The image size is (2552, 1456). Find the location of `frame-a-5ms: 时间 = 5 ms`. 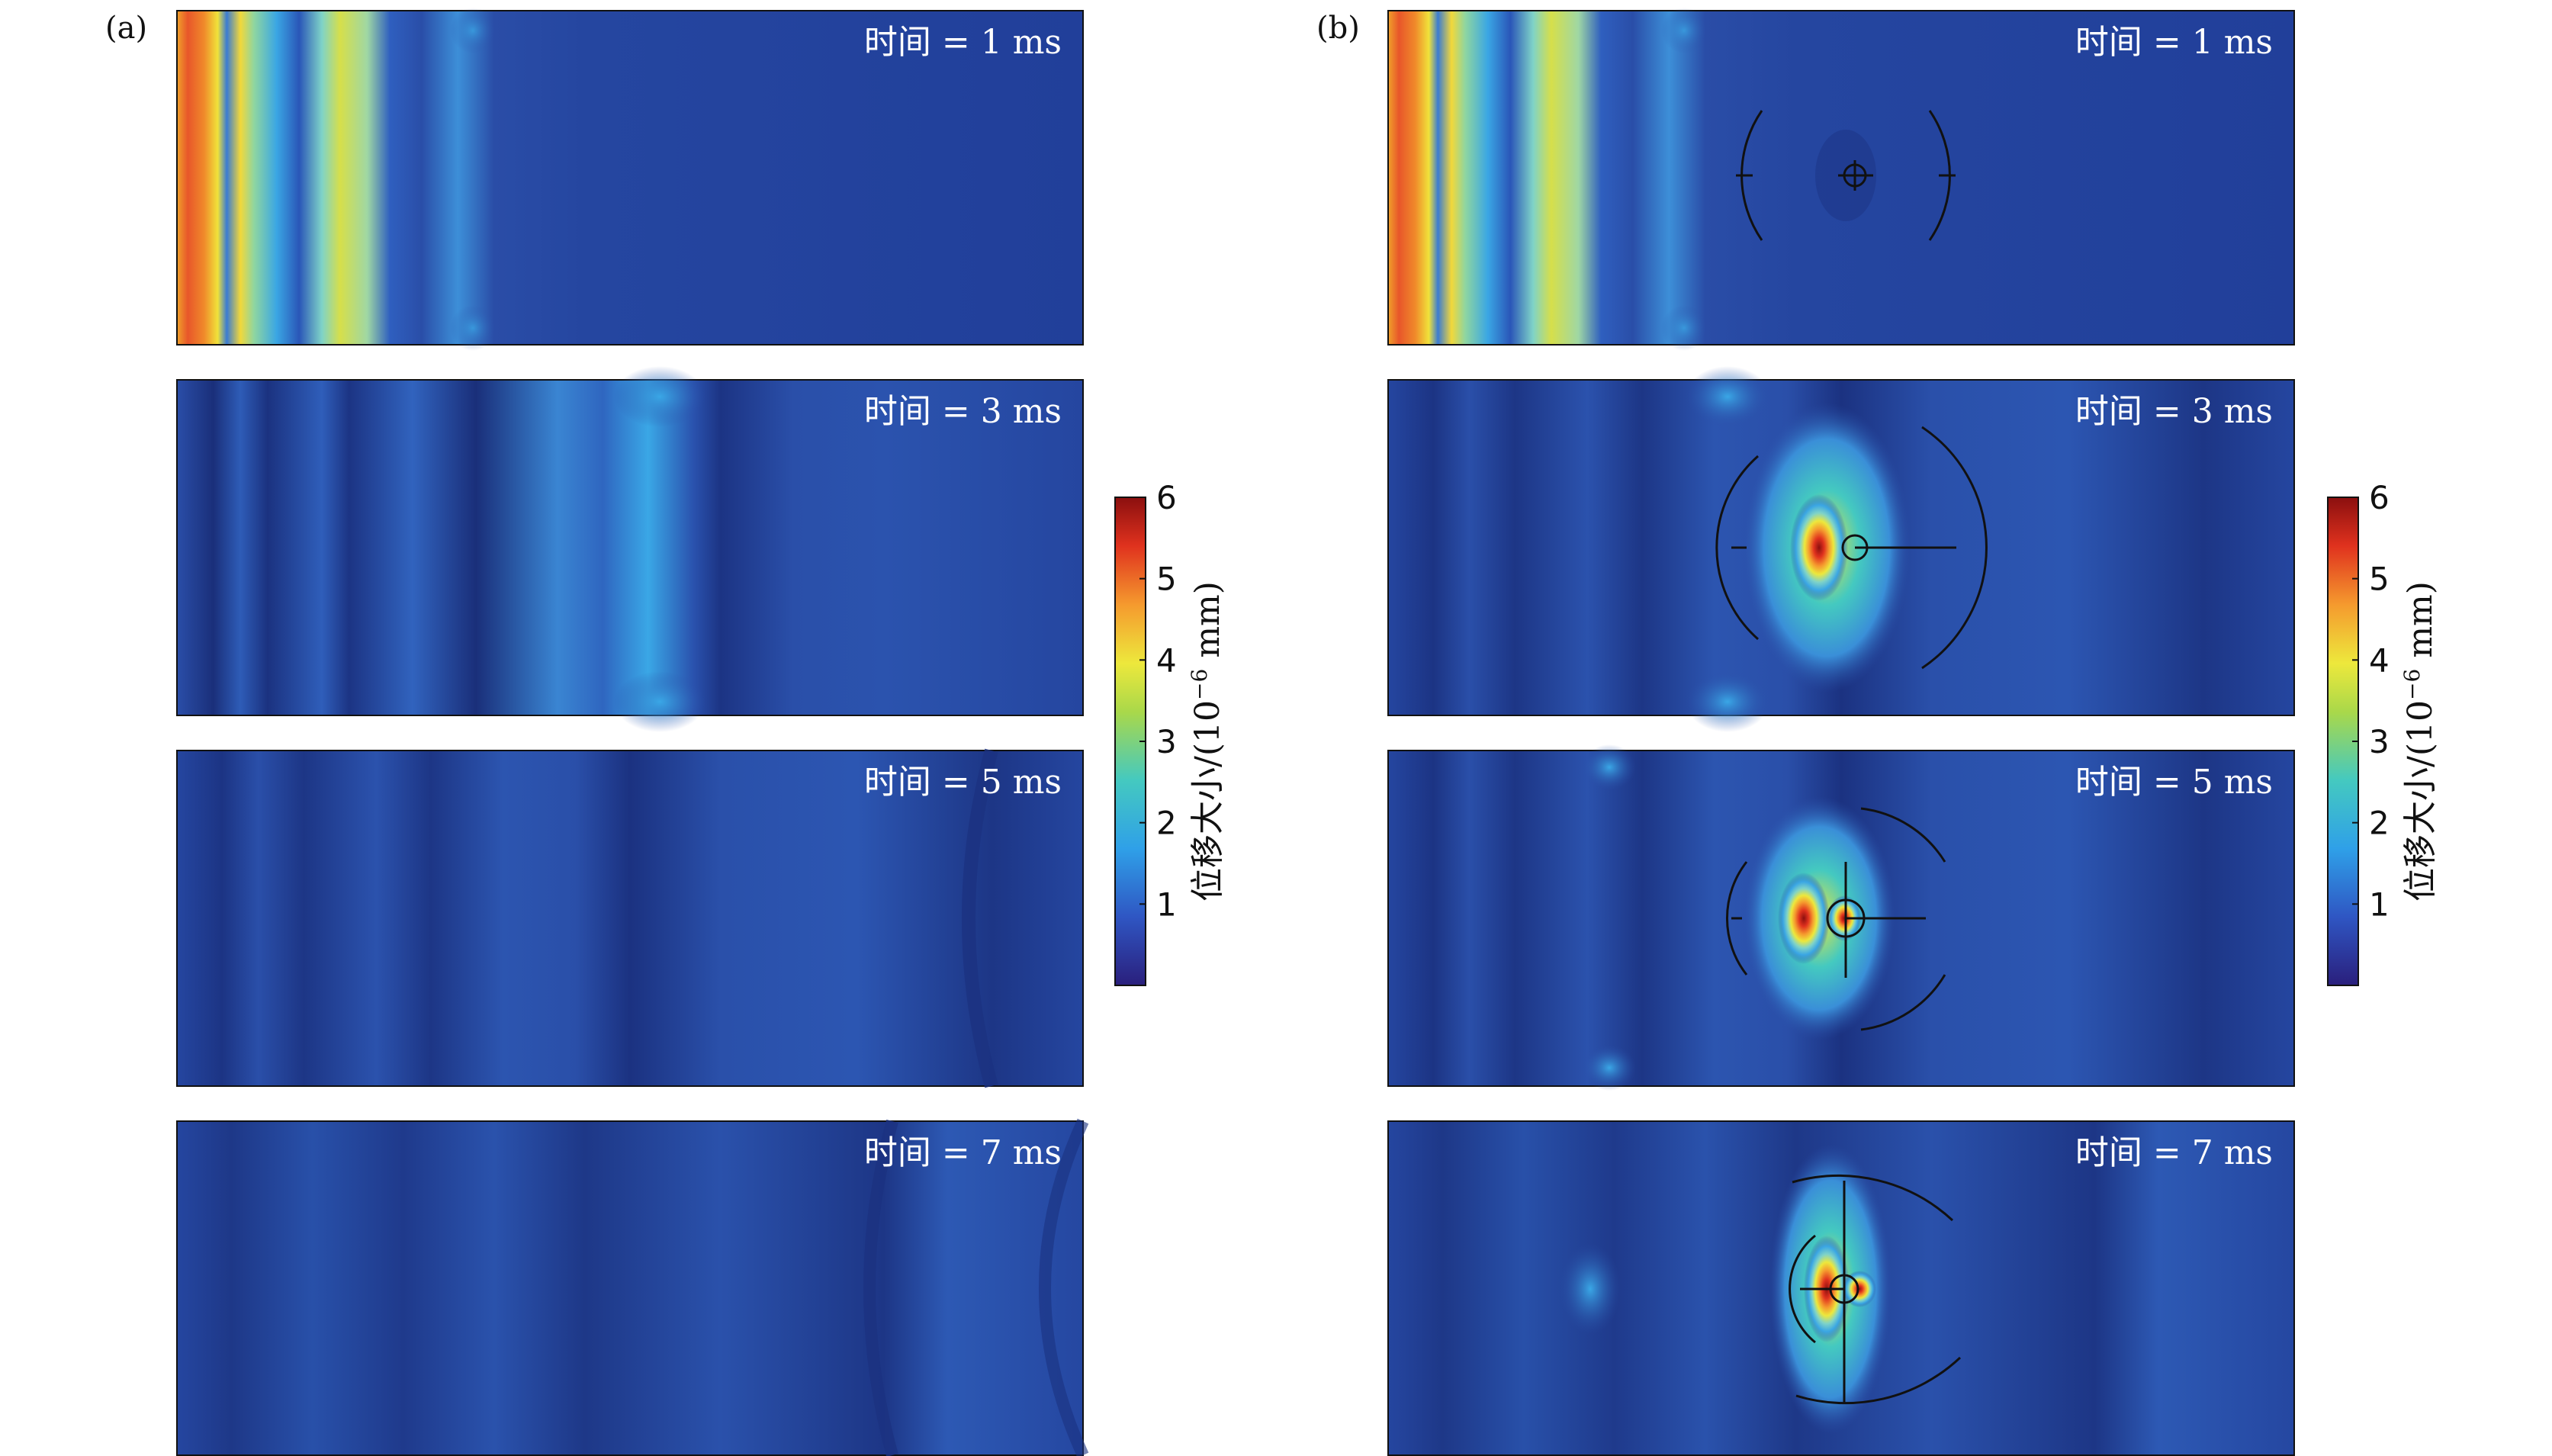

frame-a-5ms: 时间 = 5 ms is located at coordinates (630, 918).